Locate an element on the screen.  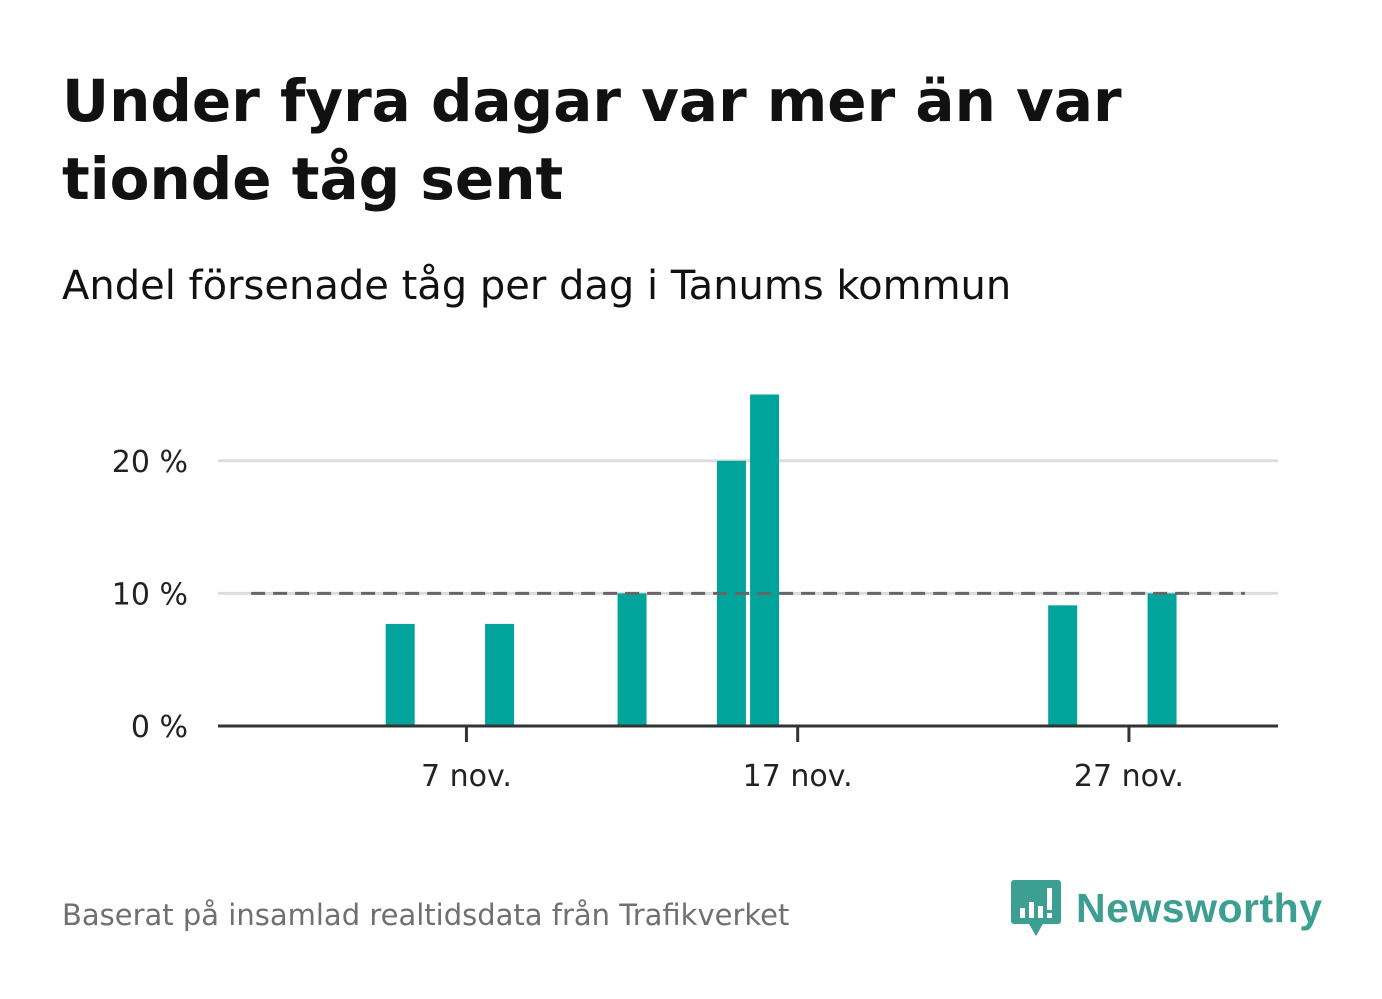
y-tick-label: 0 % is located at coordinates (159, 727).